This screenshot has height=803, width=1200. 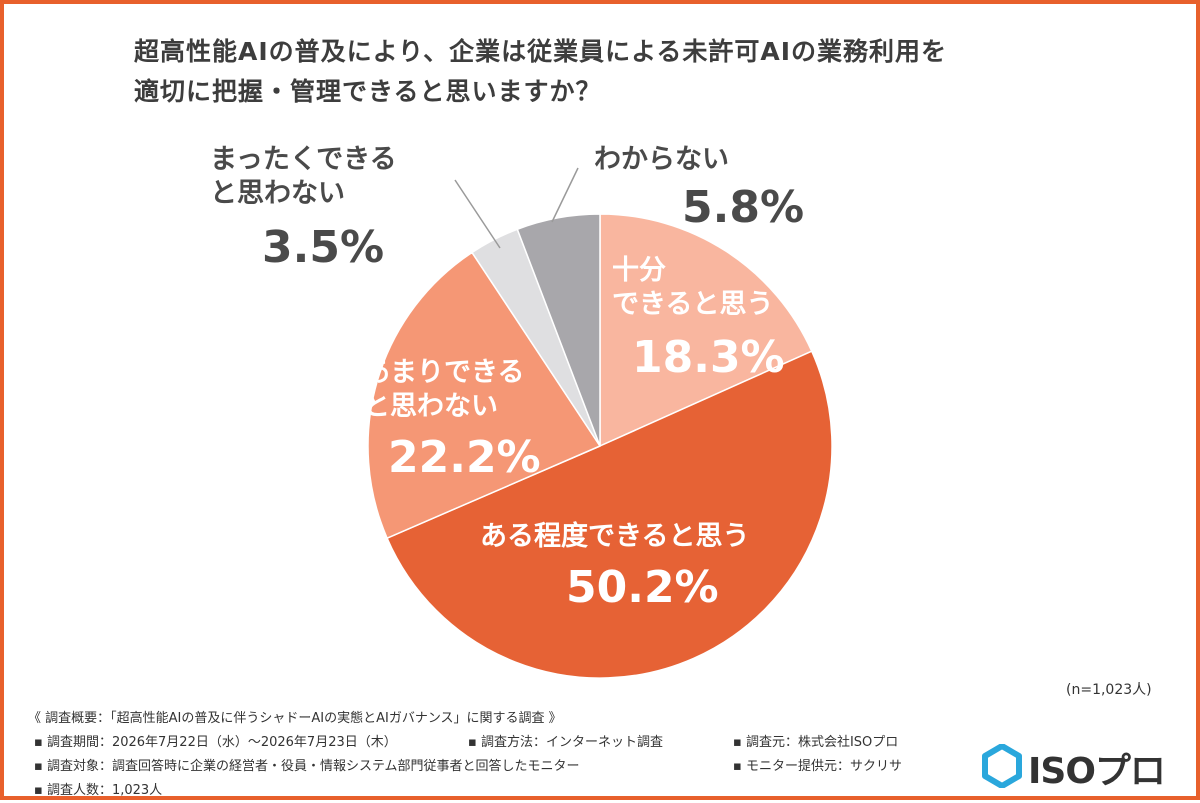 What do you see at coordinates (558, 330) in the screenshot?
I see `pie-slice-wakaranai` at bounding box center [558, 330].